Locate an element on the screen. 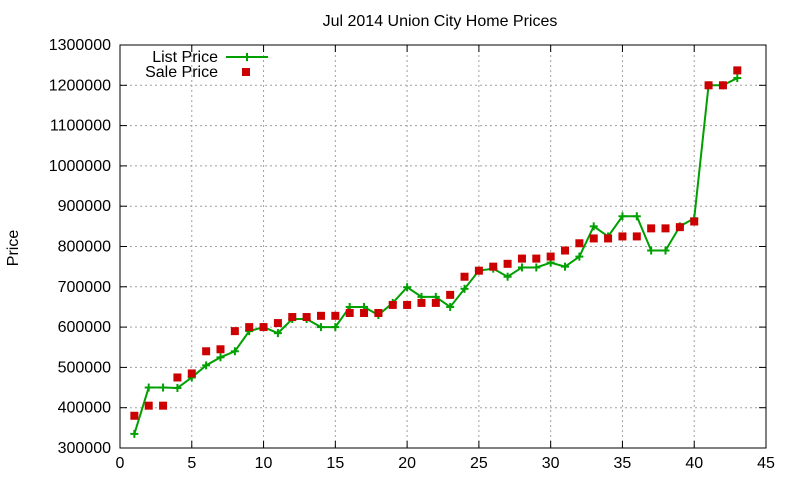  x-tick-label: 5 is located at coordinates (191, 463).